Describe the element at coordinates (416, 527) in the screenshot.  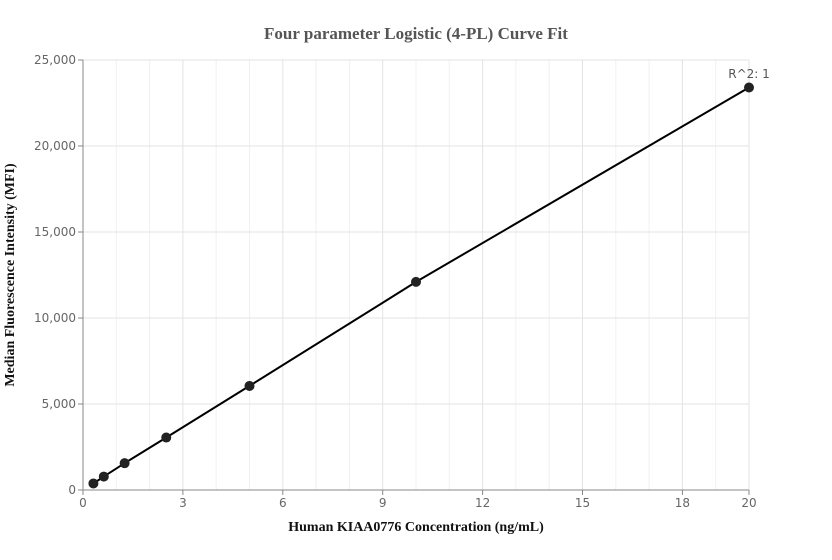
I see `x-axis-title: Human KIAA0776 Concentration (ng/mL)` at that location.